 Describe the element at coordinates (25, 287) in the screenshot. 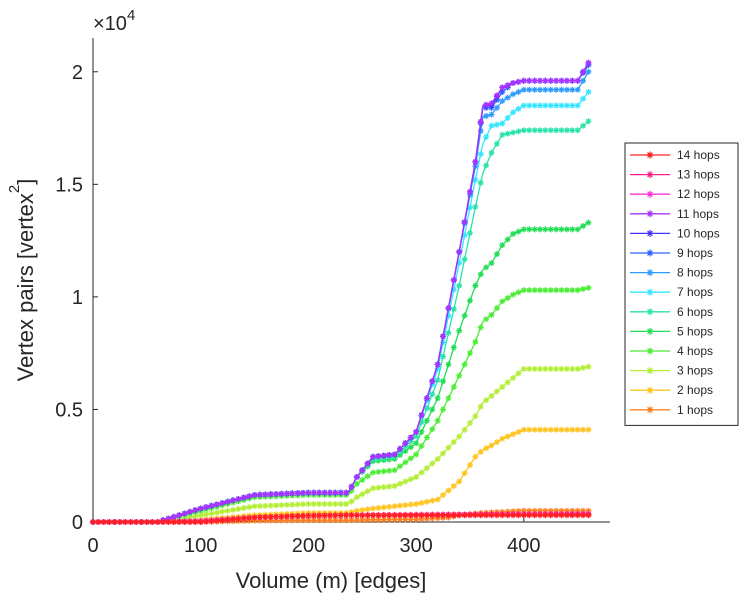

I see `y-axis-label-main: Vertex pairs [vertex` at that location.